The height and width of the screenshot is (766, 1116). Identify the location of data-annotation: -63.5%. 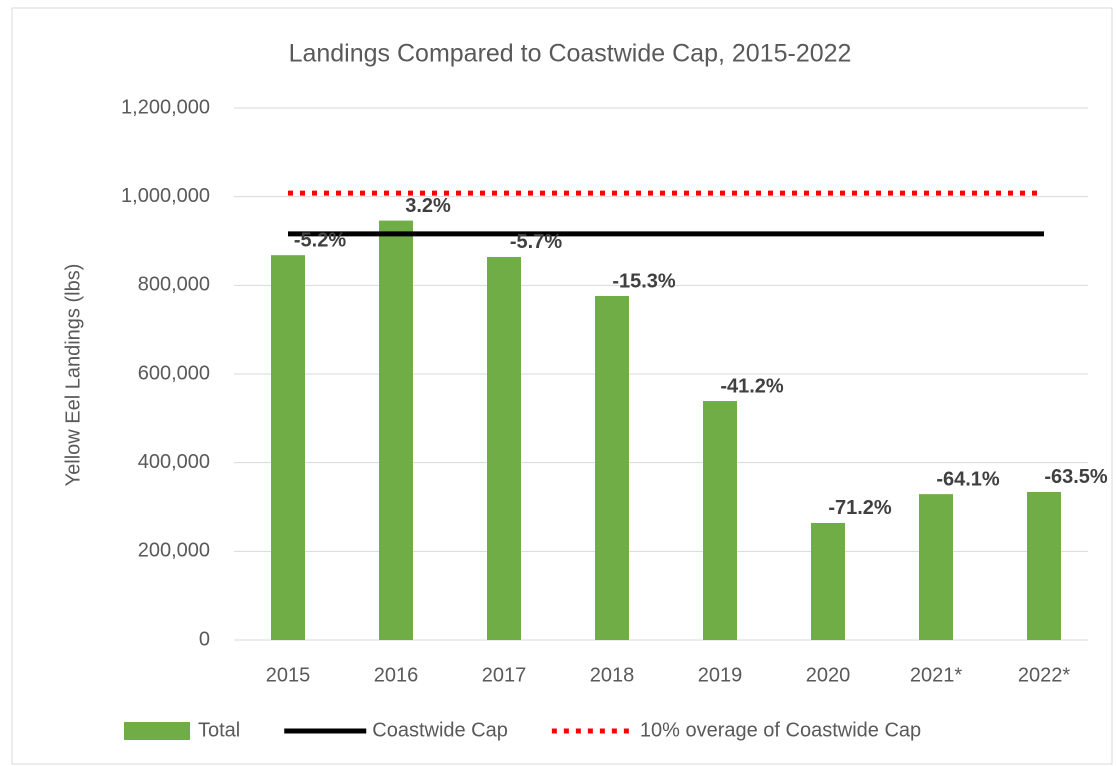
(1076, 477).